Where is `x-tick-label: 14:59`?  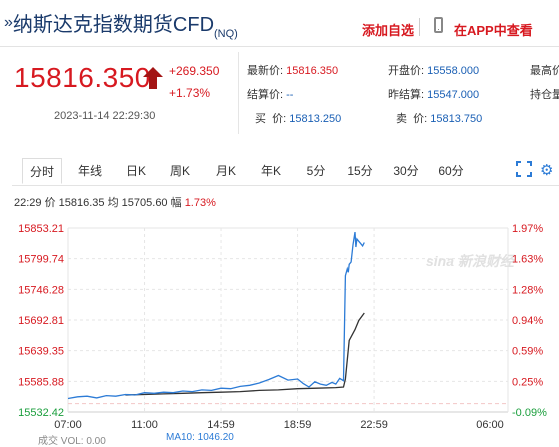
x-tick-label: 14:59 is located at coordinates (221, 425).